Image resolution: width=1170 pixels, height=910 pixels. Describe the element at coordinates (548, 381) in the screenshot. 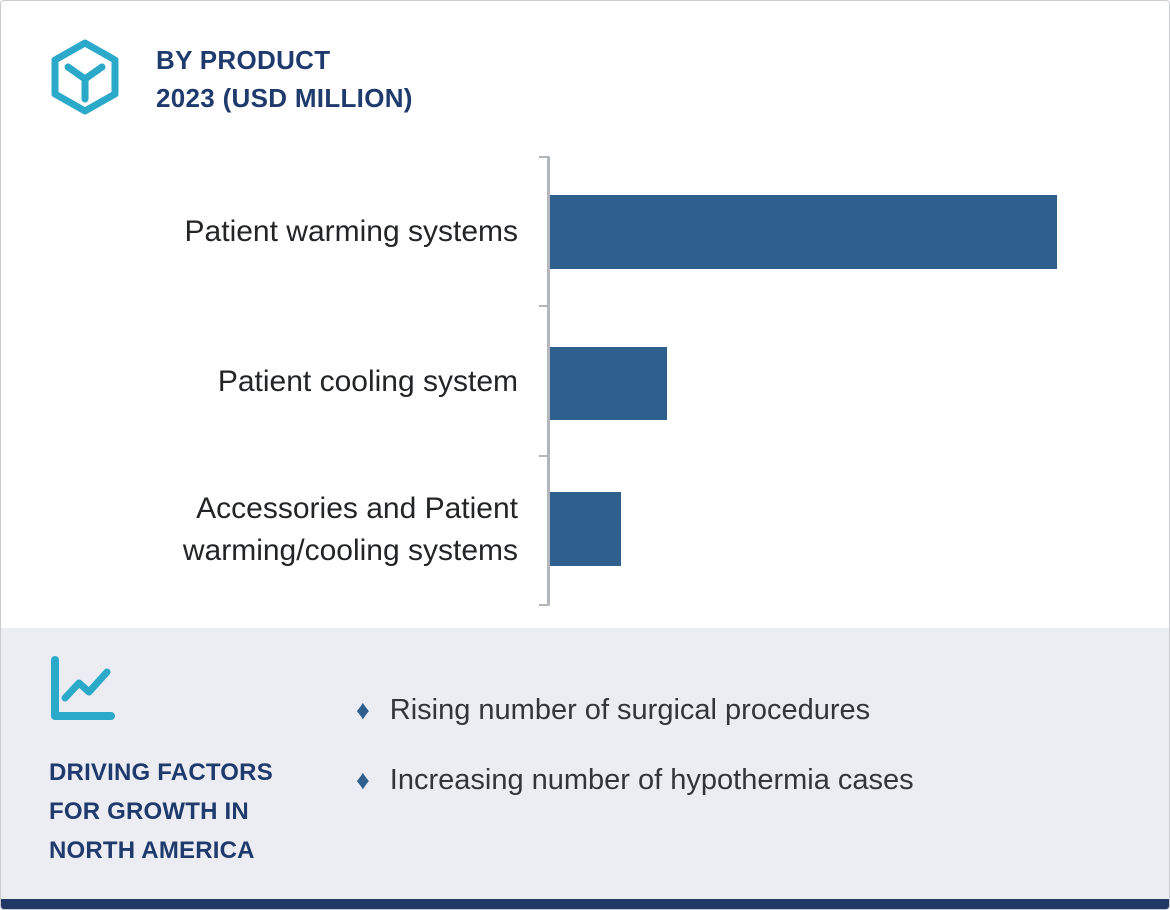

I see `chart-axis` at that location.